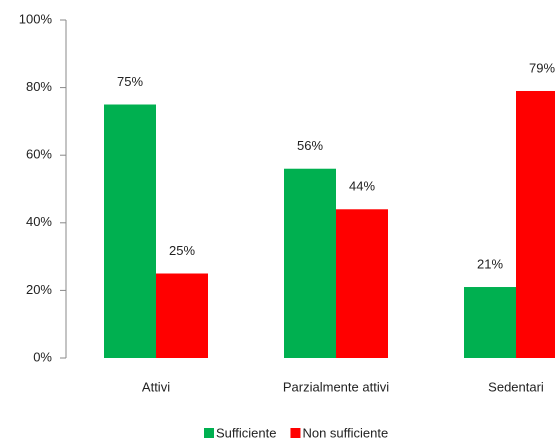 The width and height of the screenshot is (555, 441). What do you see at coordinates (39, 154) in the screenshot?
I see `y-tick-label: 60%` at bounding box center [39, 154].